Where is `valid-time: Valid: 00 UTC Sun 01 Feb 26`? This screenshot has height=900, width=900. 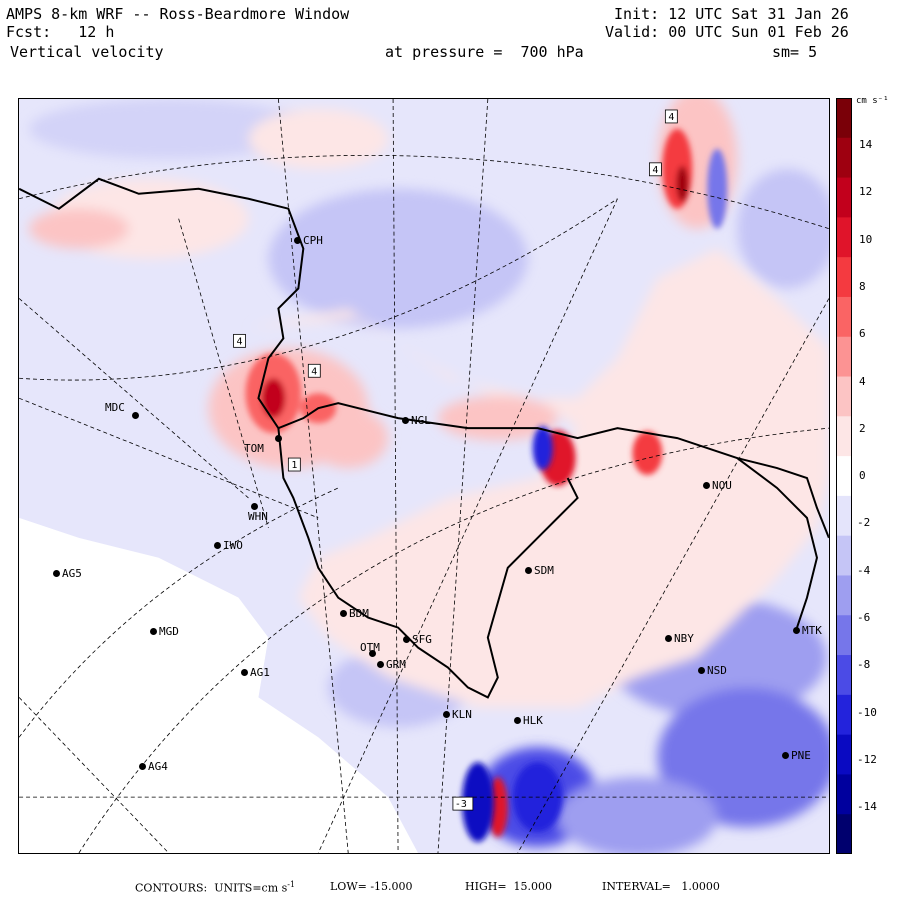
valid-time: Valid: 00 UTC Sun 01 Feb 26 is located at coordinates (727, 32).